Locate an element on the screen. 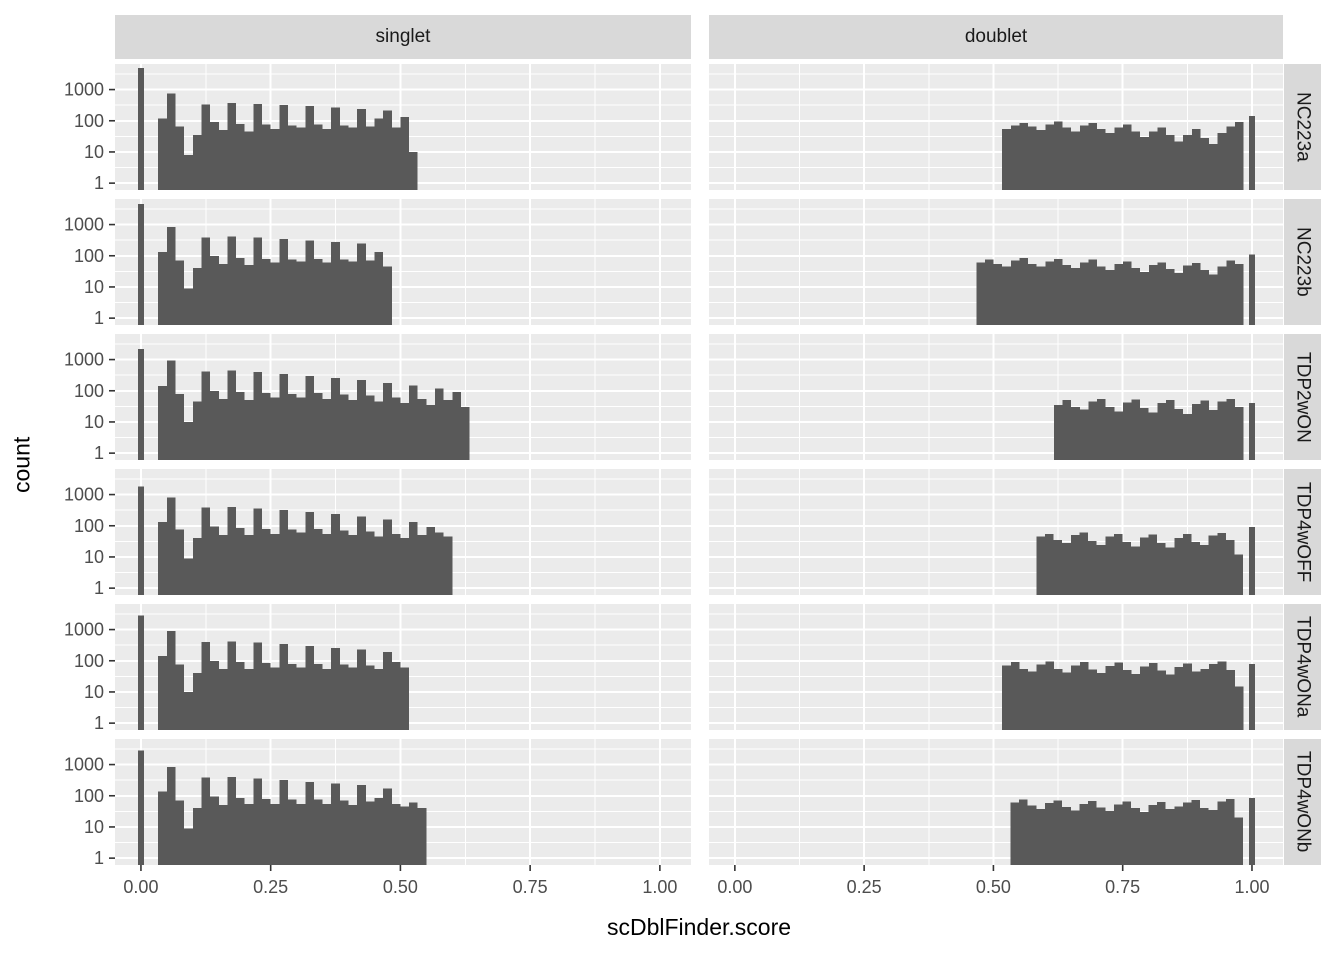 This screenshot has width=1344, height=960. row-facet-label: TDP2wON is located at coordinates (1303, 397).